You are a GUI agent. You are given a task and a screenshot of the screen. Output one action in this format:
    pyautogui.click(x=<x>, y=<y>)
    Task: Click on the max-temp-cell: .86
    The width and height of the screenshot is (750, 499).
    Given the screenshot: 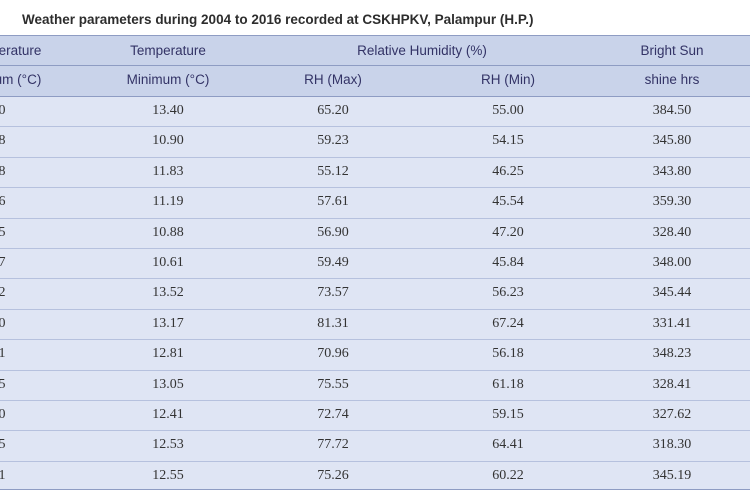 What is the action you would take?
    pyautogui.click(x=3, y=202)
    